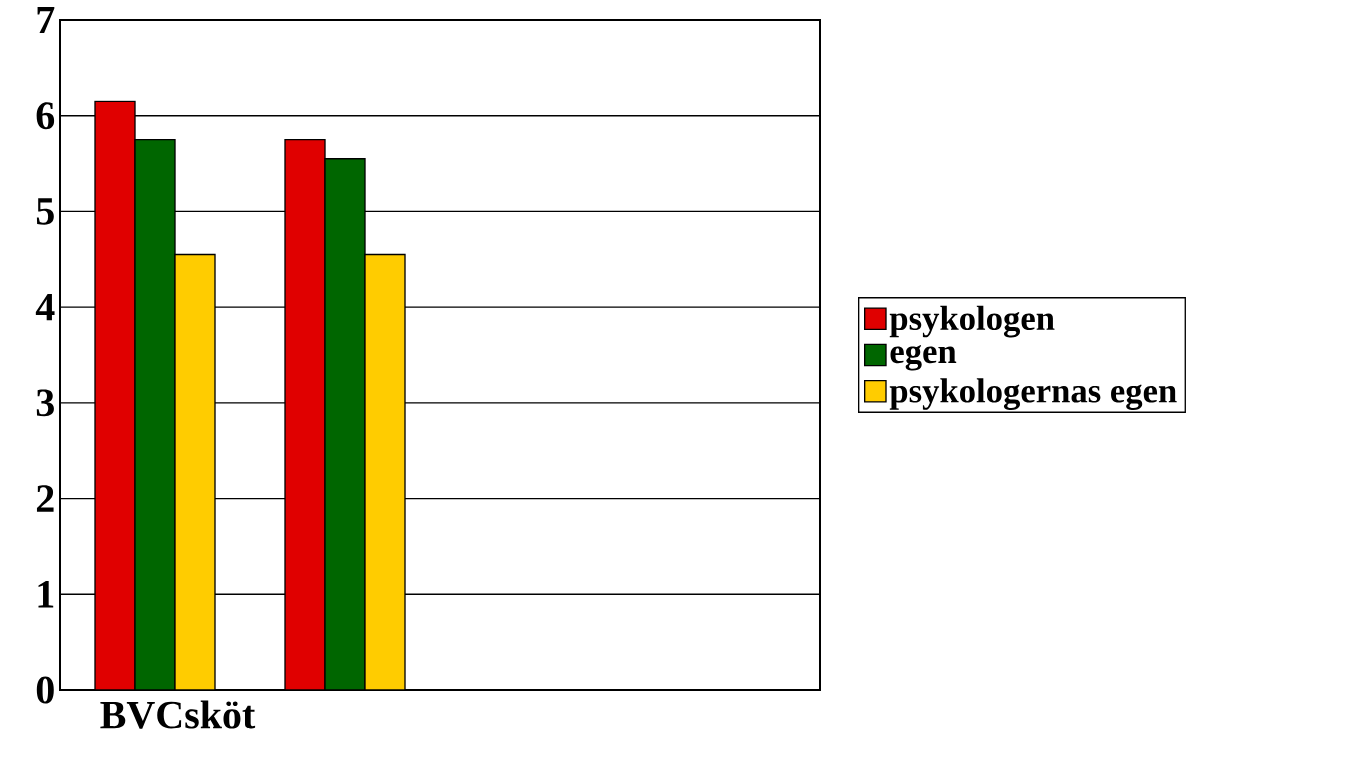 The width and height of the screenshot is (1350, 758). Describe the element at coordinates (45, 211) in the screenshot. I see `y-tick-label: 5` at that location.